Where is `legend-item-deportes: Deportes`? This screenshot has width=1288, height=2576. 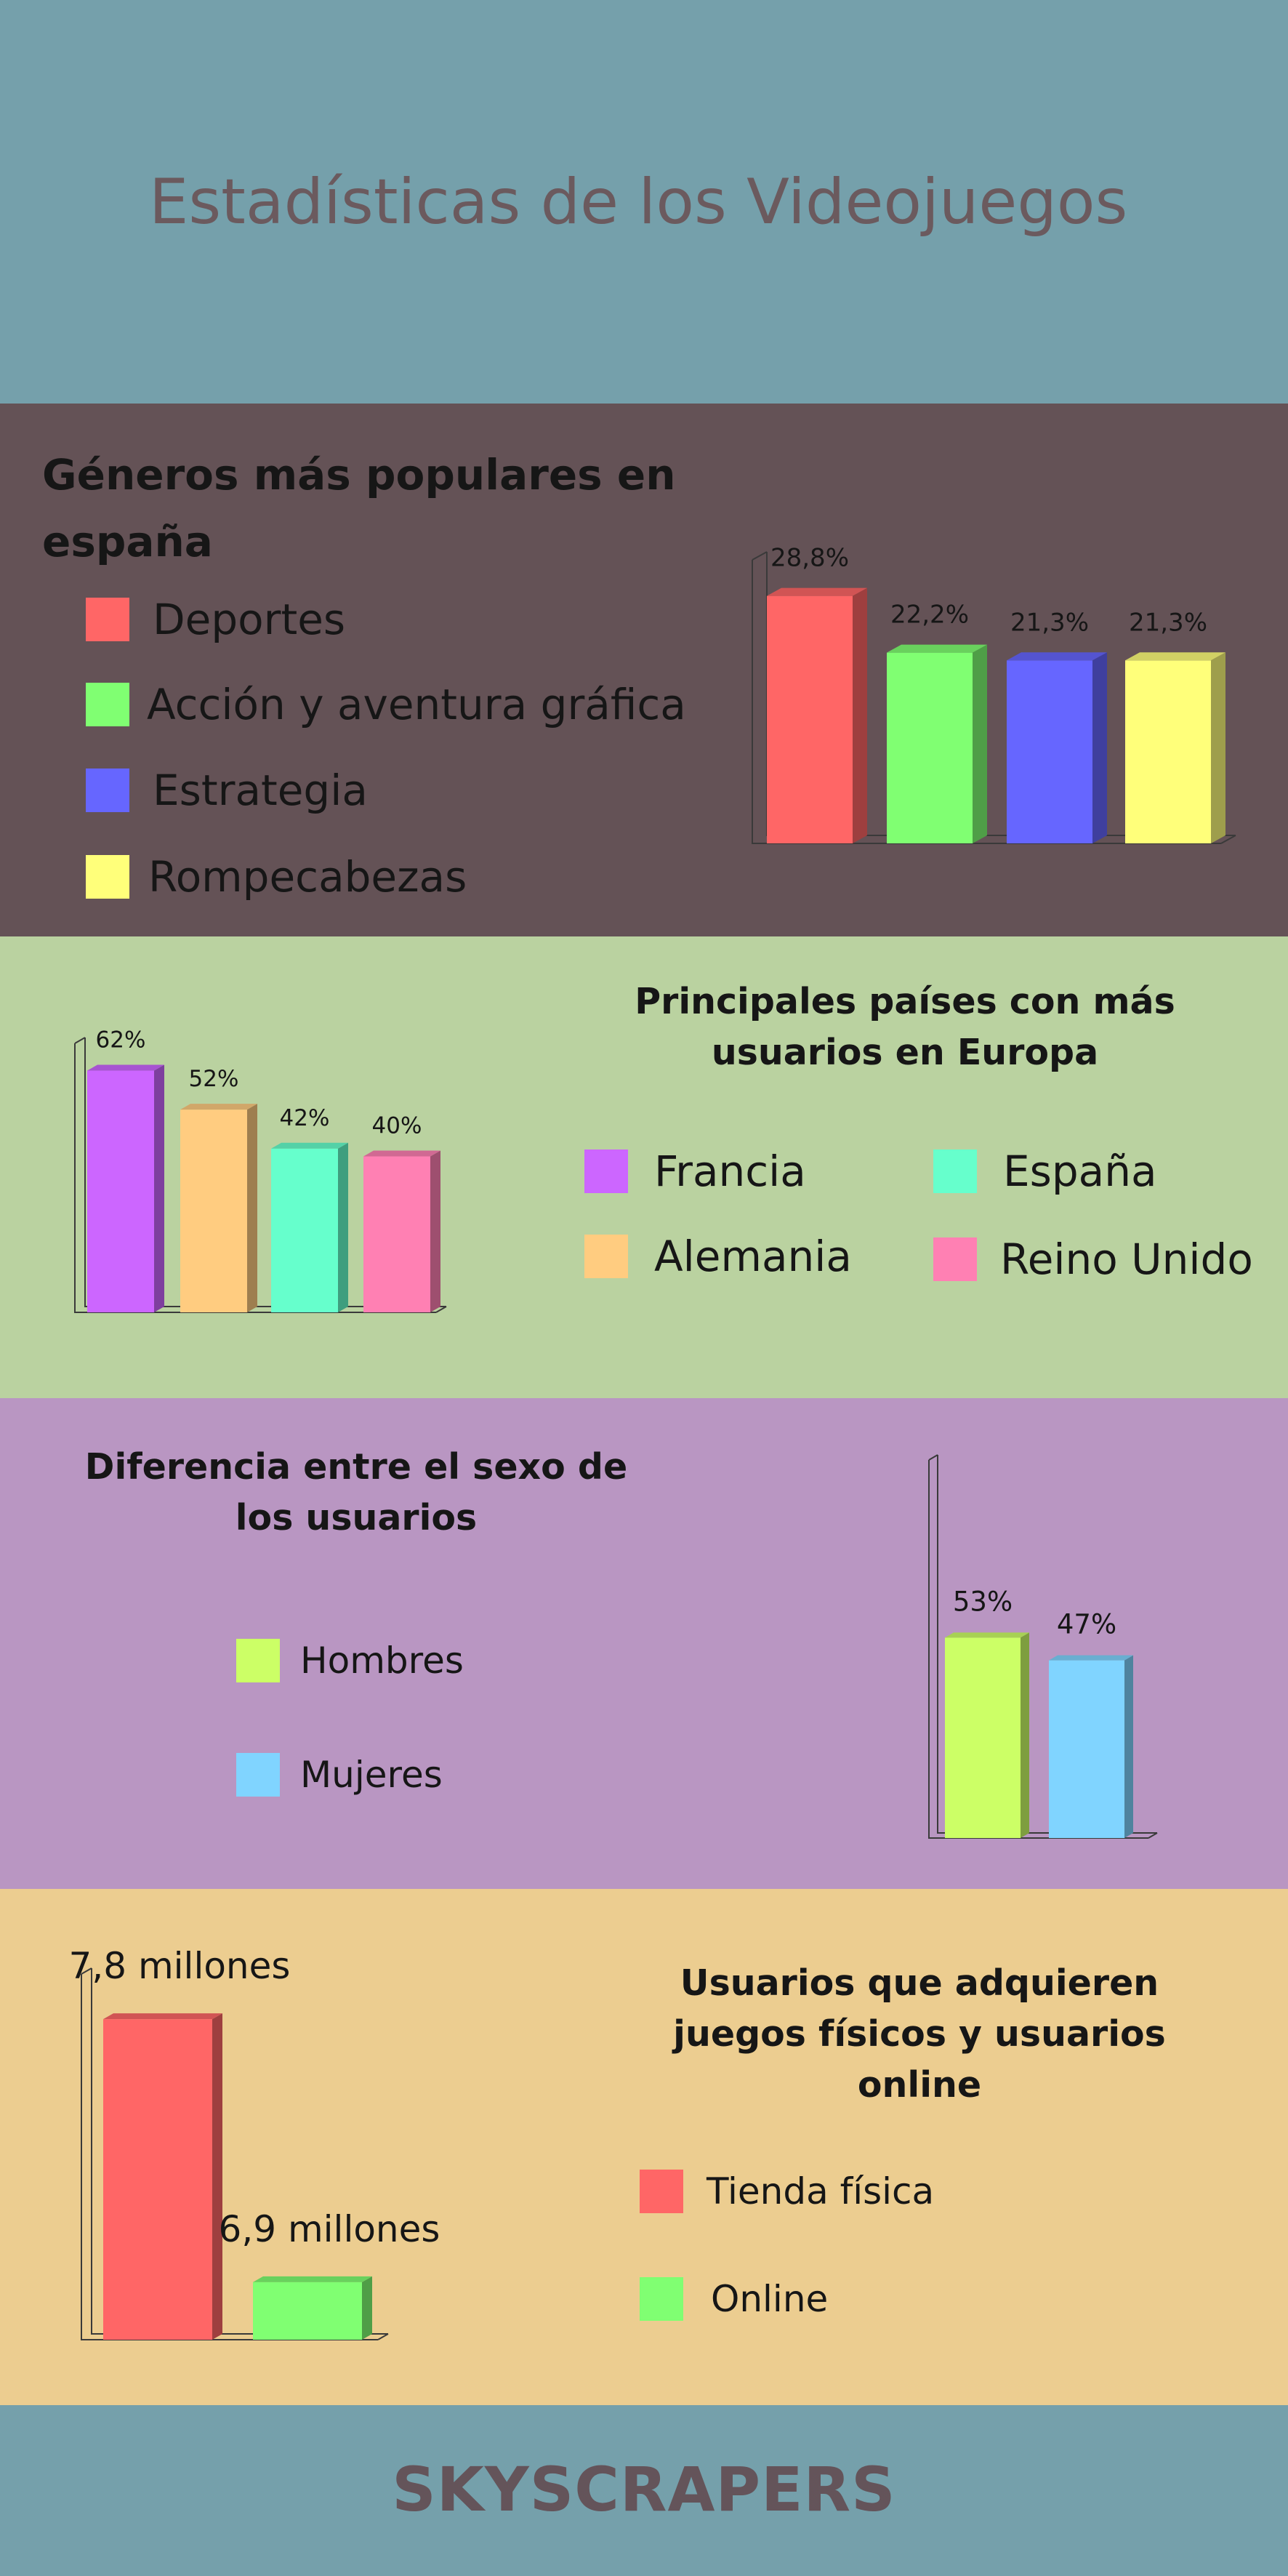
legend-item-deportes: Deportes is located at coordinates (215, 619).